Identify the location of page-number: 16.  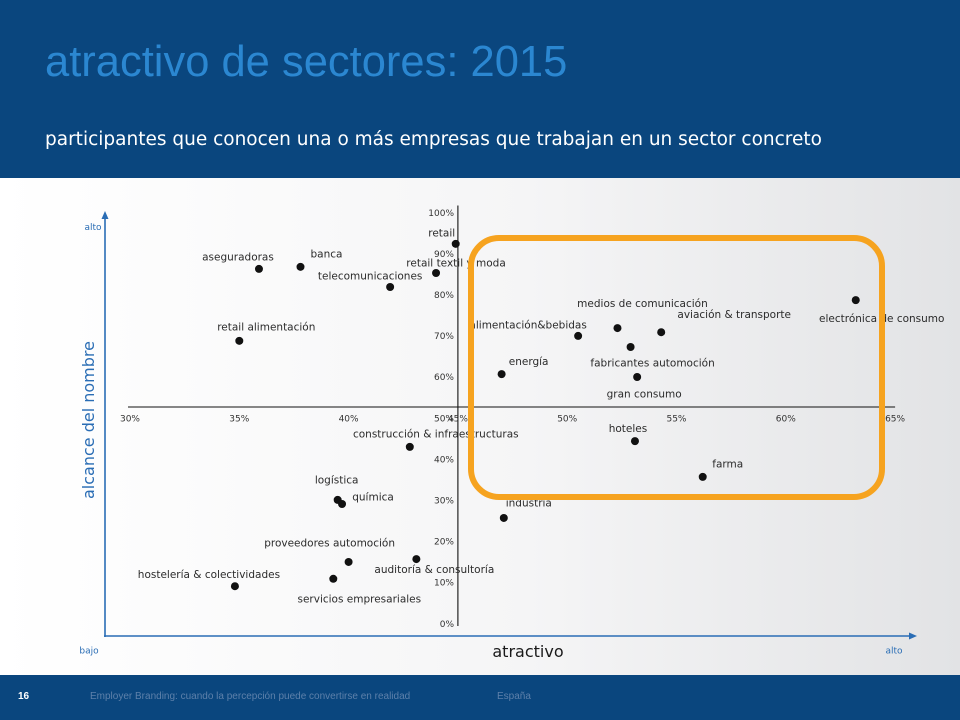
(24, 696).